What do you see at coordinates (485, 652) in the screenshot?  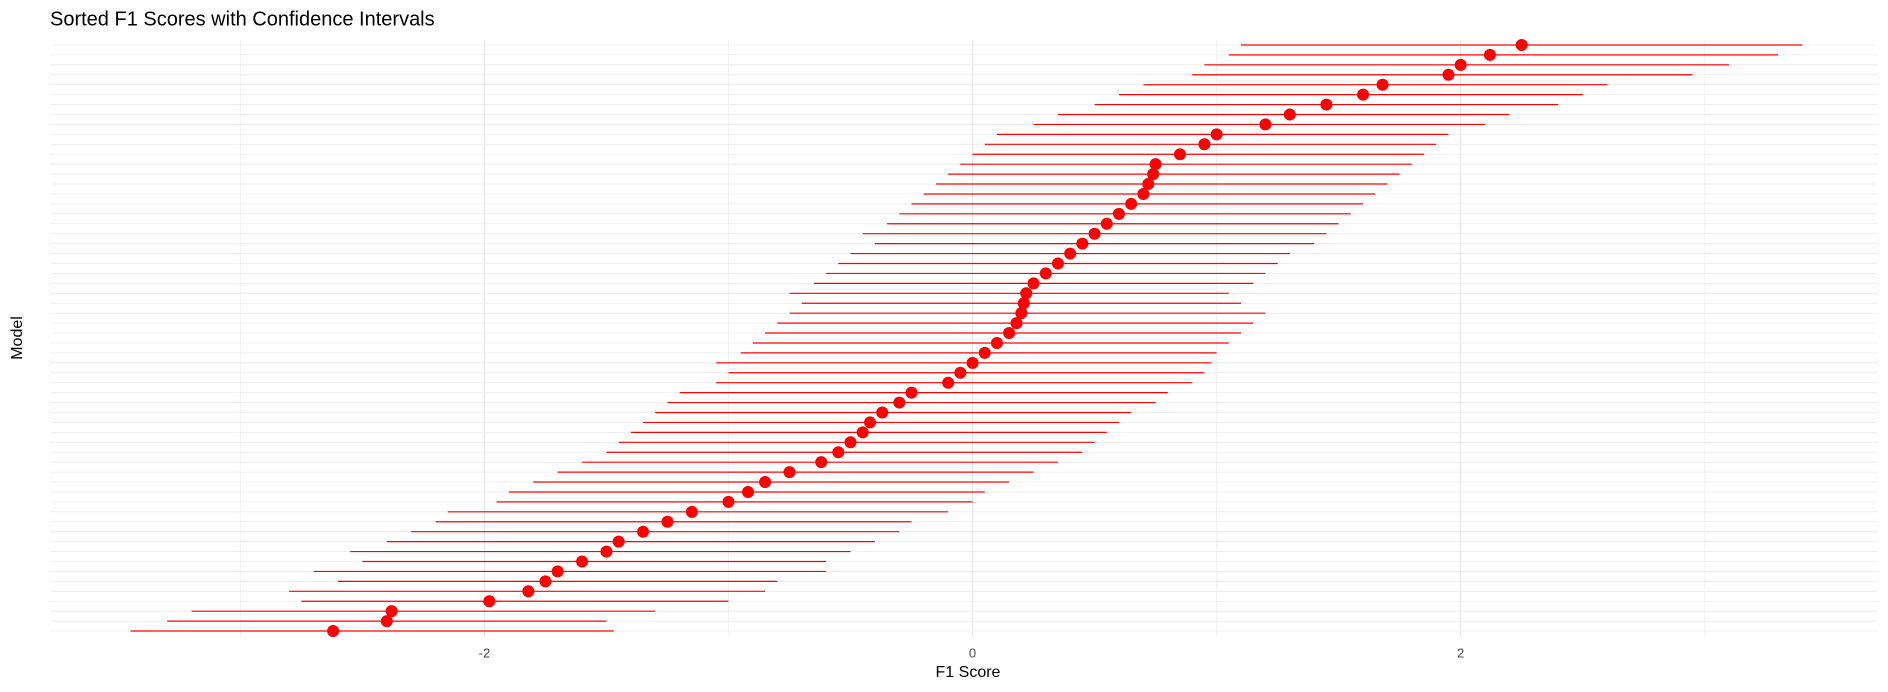 I see `x-tick-label: -2` at bounding box center [485, 652].